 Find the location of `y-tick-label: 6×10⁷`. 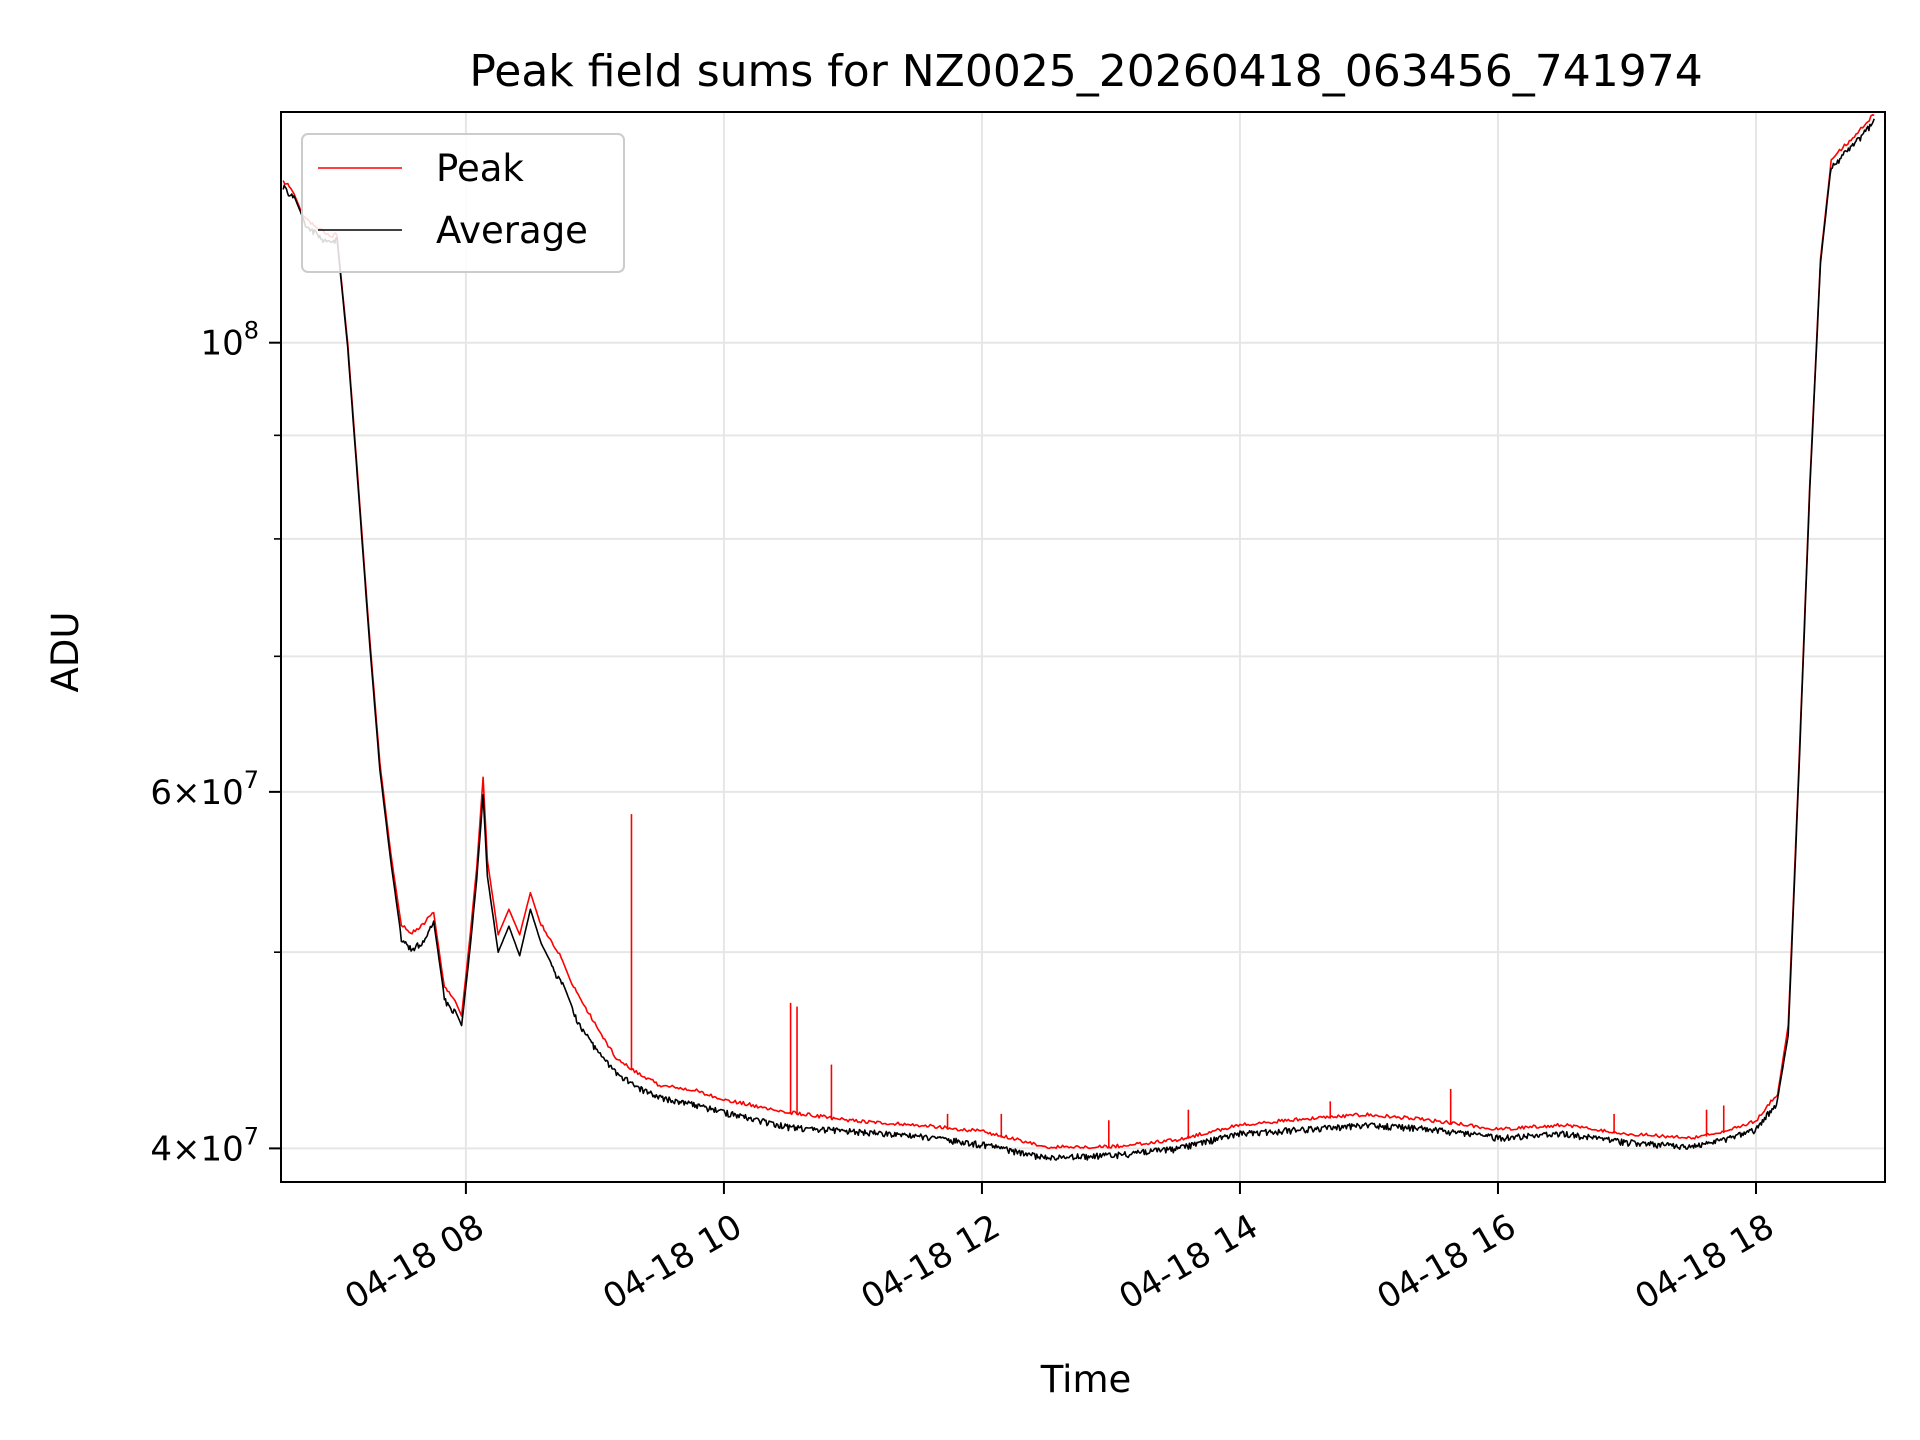

y-tick-label: 6×10⁷ is located at coordinates (204, 789).